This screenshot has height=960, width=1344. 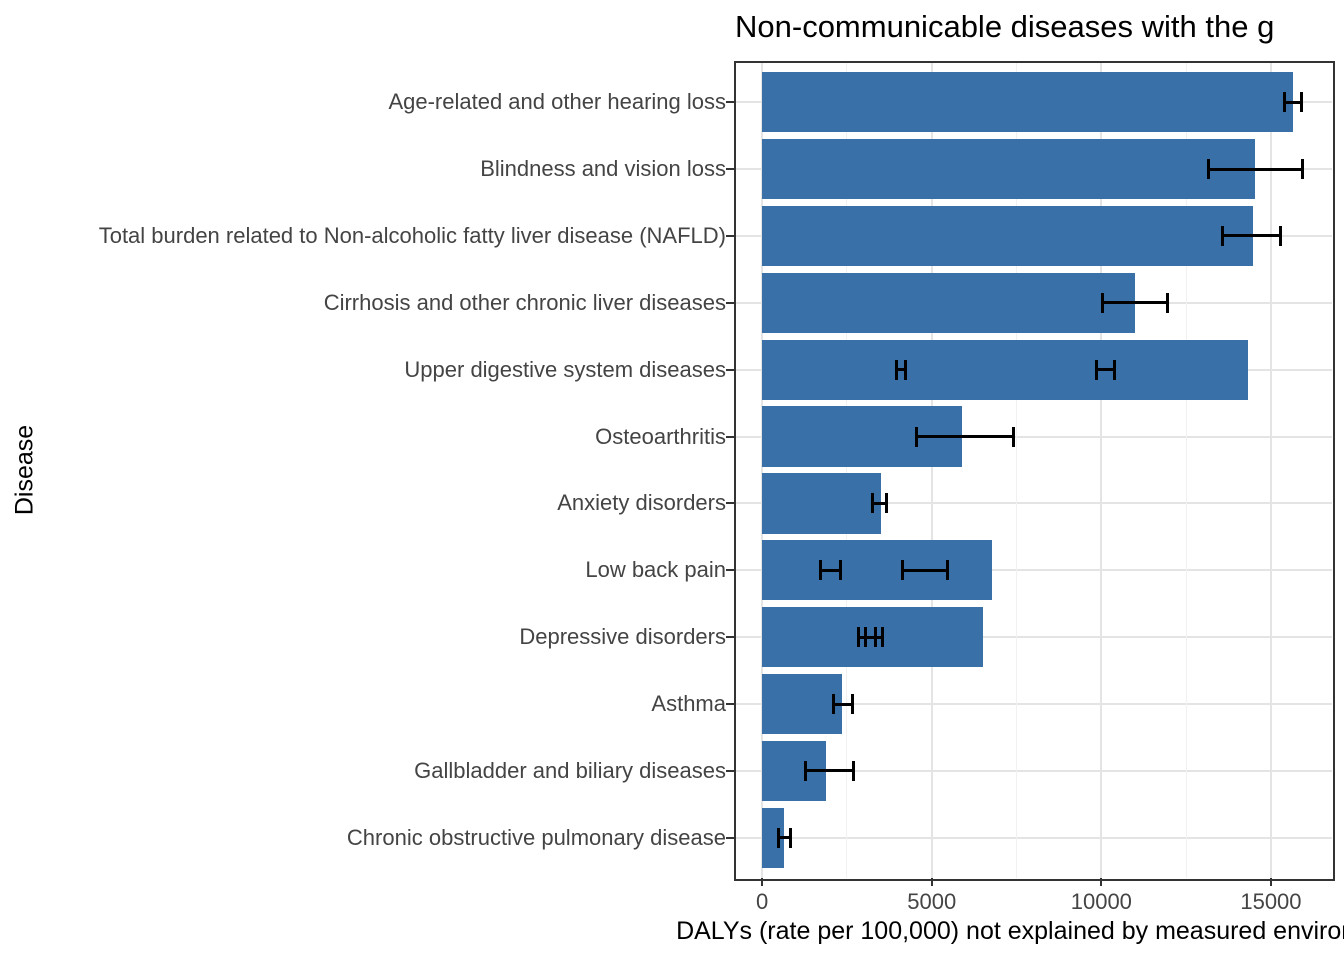 What do you see at coordinates (660, 436) in the screenshot?
I see `y-axis-label: Osteoarthritis` at bounding box center [660, 436].